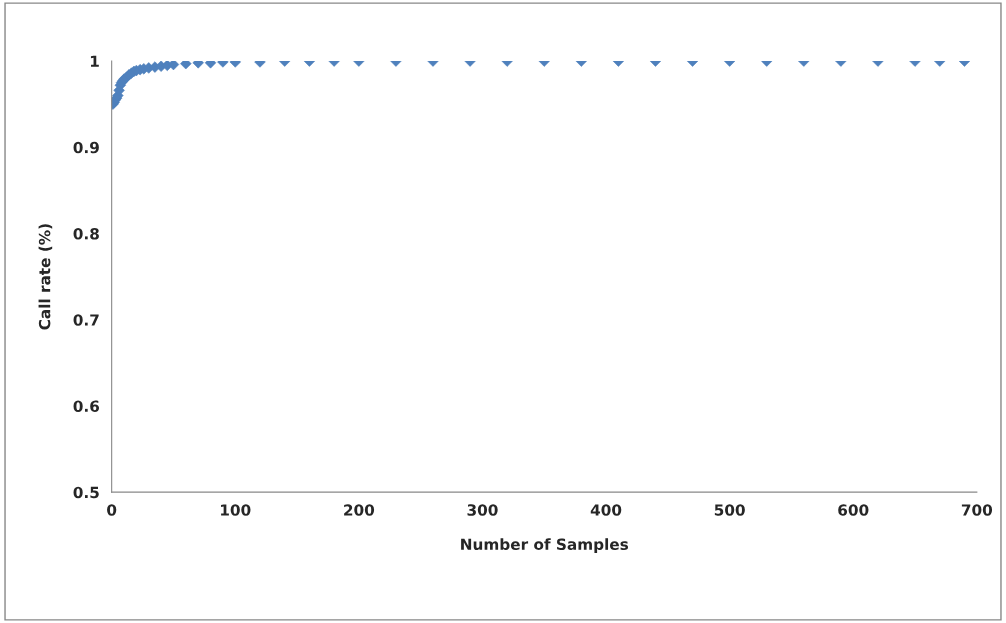 This screenshot has width=1006, height=623. I want to click on y-tick-label: 0.6, so click(86, 406).